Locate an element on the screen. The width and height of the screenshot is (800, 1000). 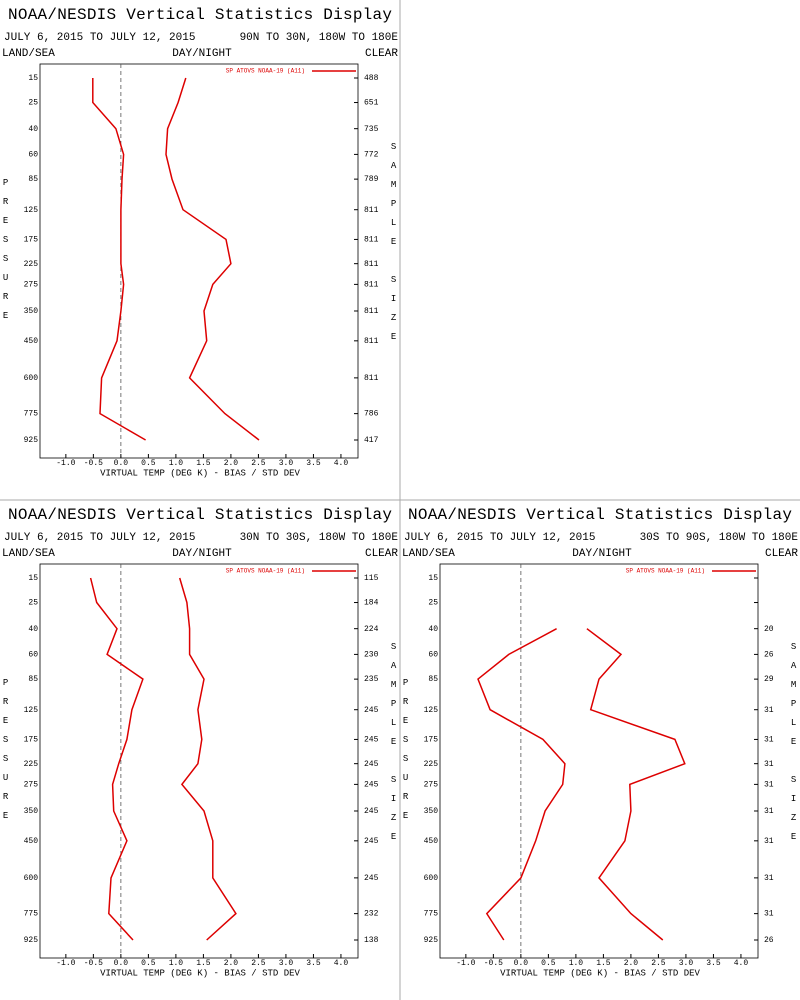
sample-size-label: 29 is located at coordinates (769, 679).